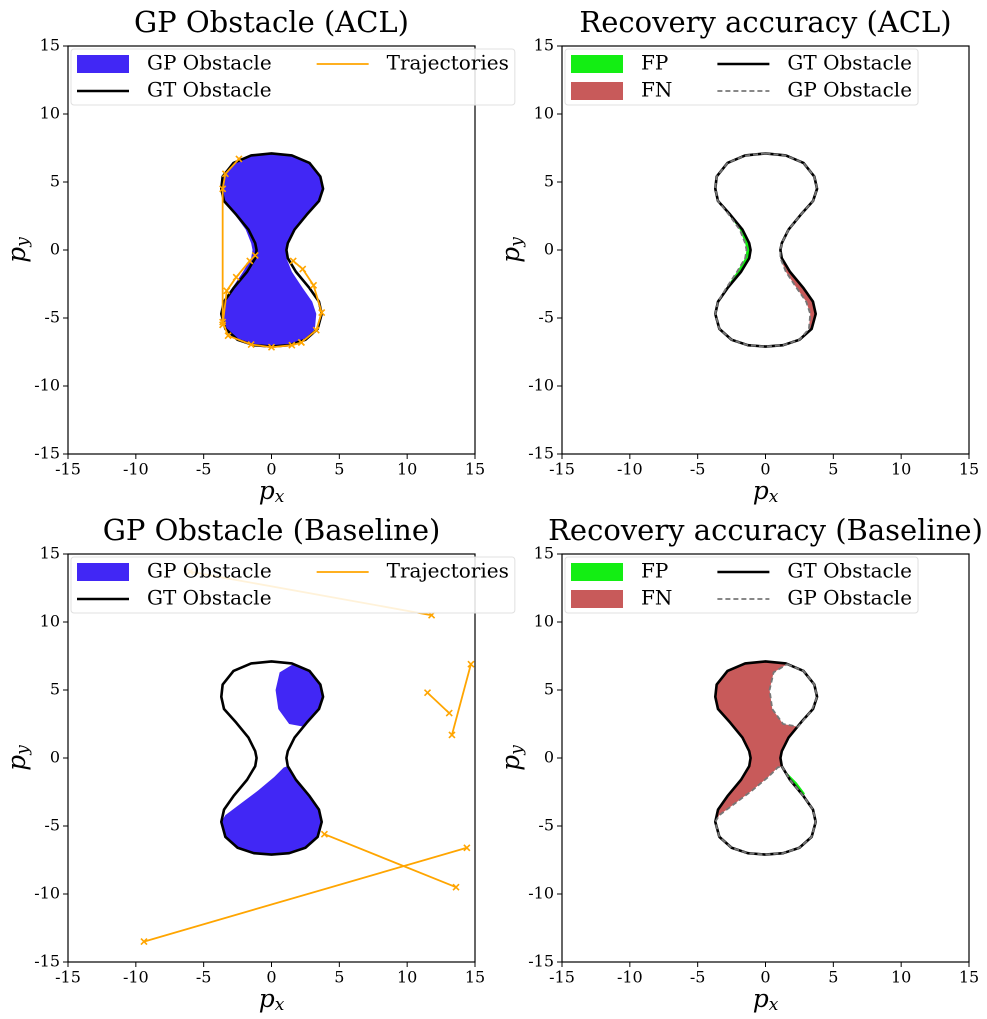  Describe the element at coordinates (511, 250) in the screenshot. I see `y-axis-label: py` at that location.